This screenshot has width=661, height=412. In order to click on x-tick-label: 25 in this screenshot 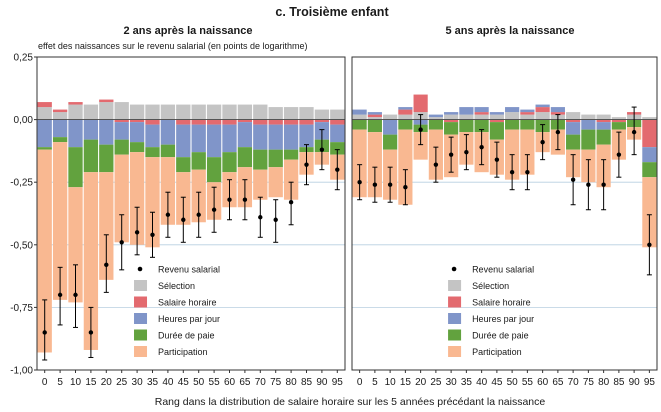, I will do `click(436, 382)`.